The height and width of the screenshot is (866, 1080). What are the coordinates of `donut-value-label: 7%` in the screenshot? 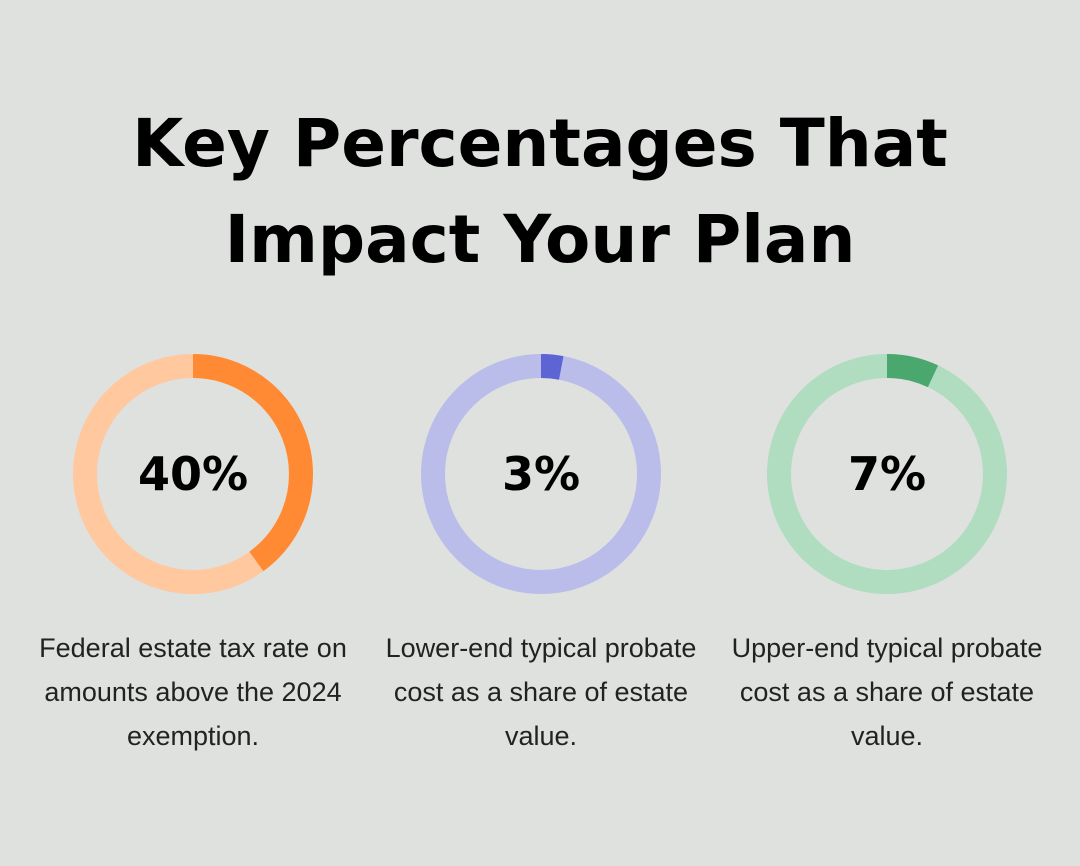 It's located at (887, 474).